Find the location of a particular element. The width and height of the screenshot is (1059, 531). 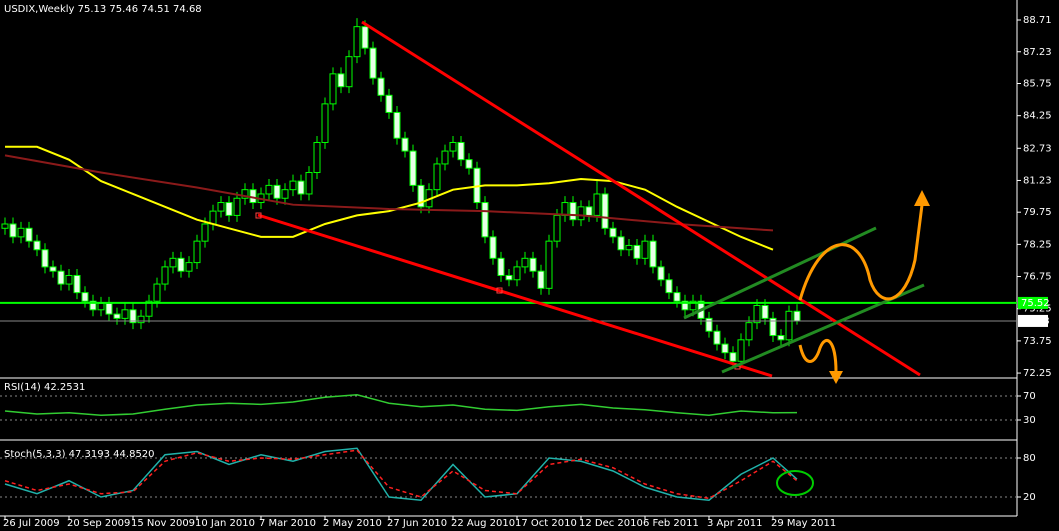

panel-title: USDIX,Weekly 75.13 75.46 74.51 74.68 is located at coordinates (103, 9).